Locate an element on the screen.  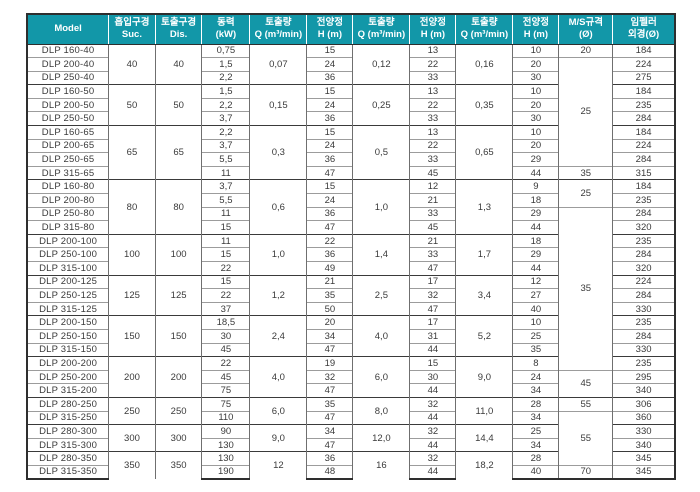
table-row: DLP 200-200 200 200 22 4,0 19 6,0 15 9,0 8 235 is located at coordinates (351, 377).